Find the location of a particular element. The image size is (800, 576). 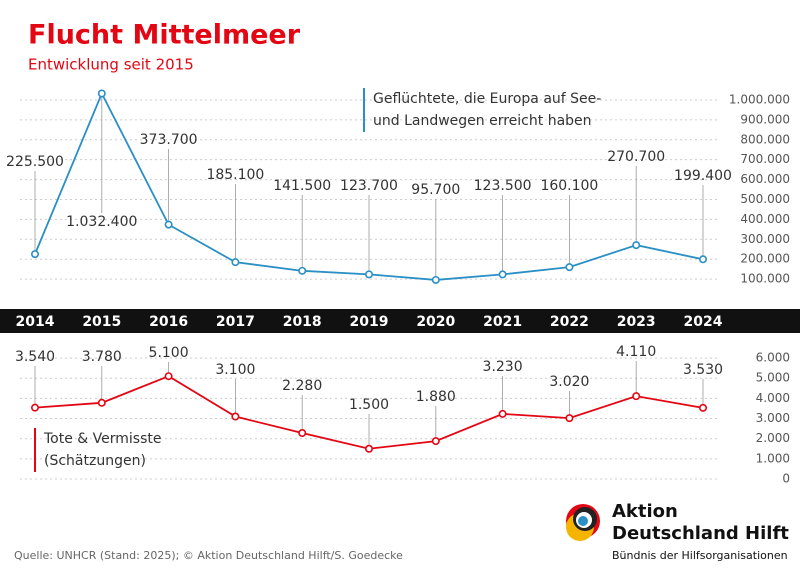

y-tick-label: 400.000 is located at coordinates (765, 219).